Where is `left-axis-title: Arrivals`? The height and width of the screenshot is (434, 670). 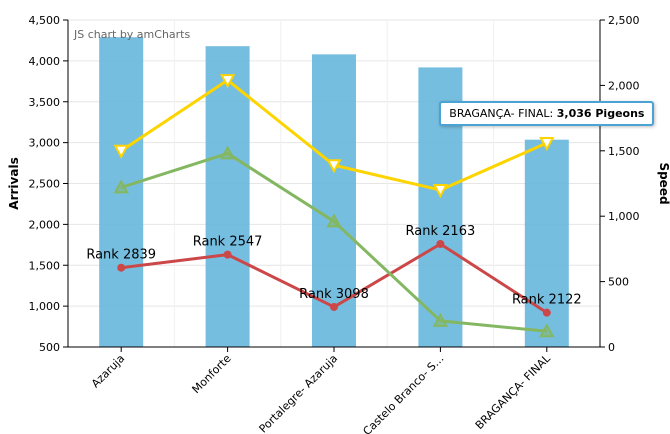 left-axis-title: Arrivals is located at coordinates (14, 183).